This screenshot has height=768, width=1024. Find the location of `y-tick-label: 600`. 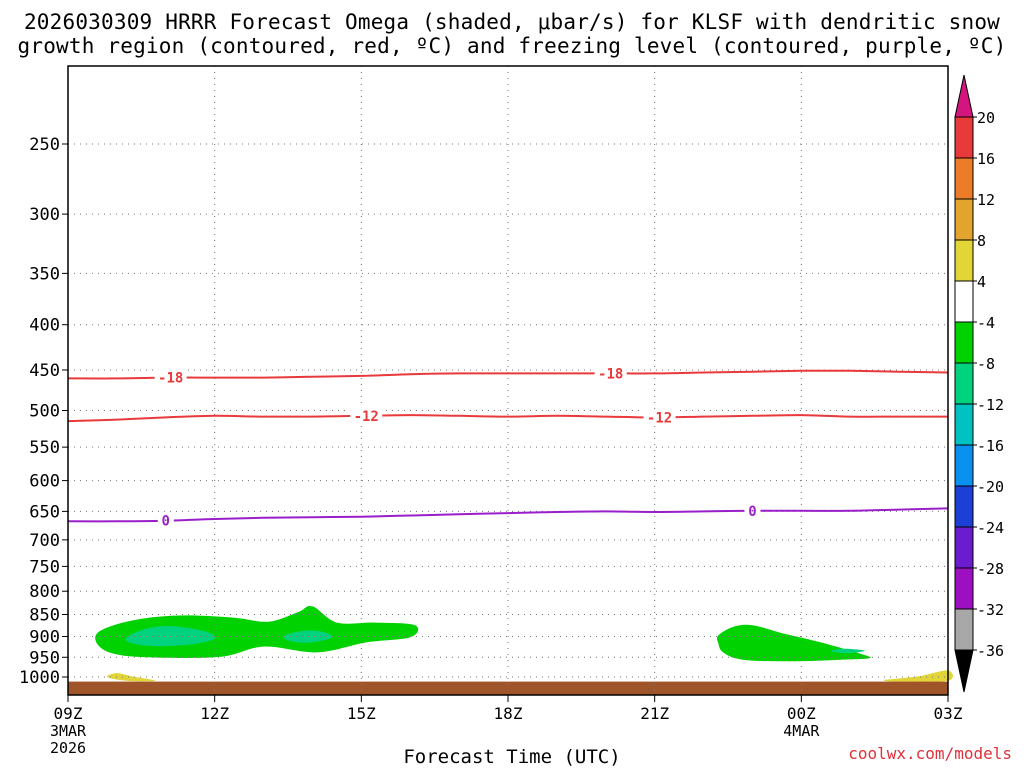

y-tick-label: 600 is located at coordinates (44, 482).